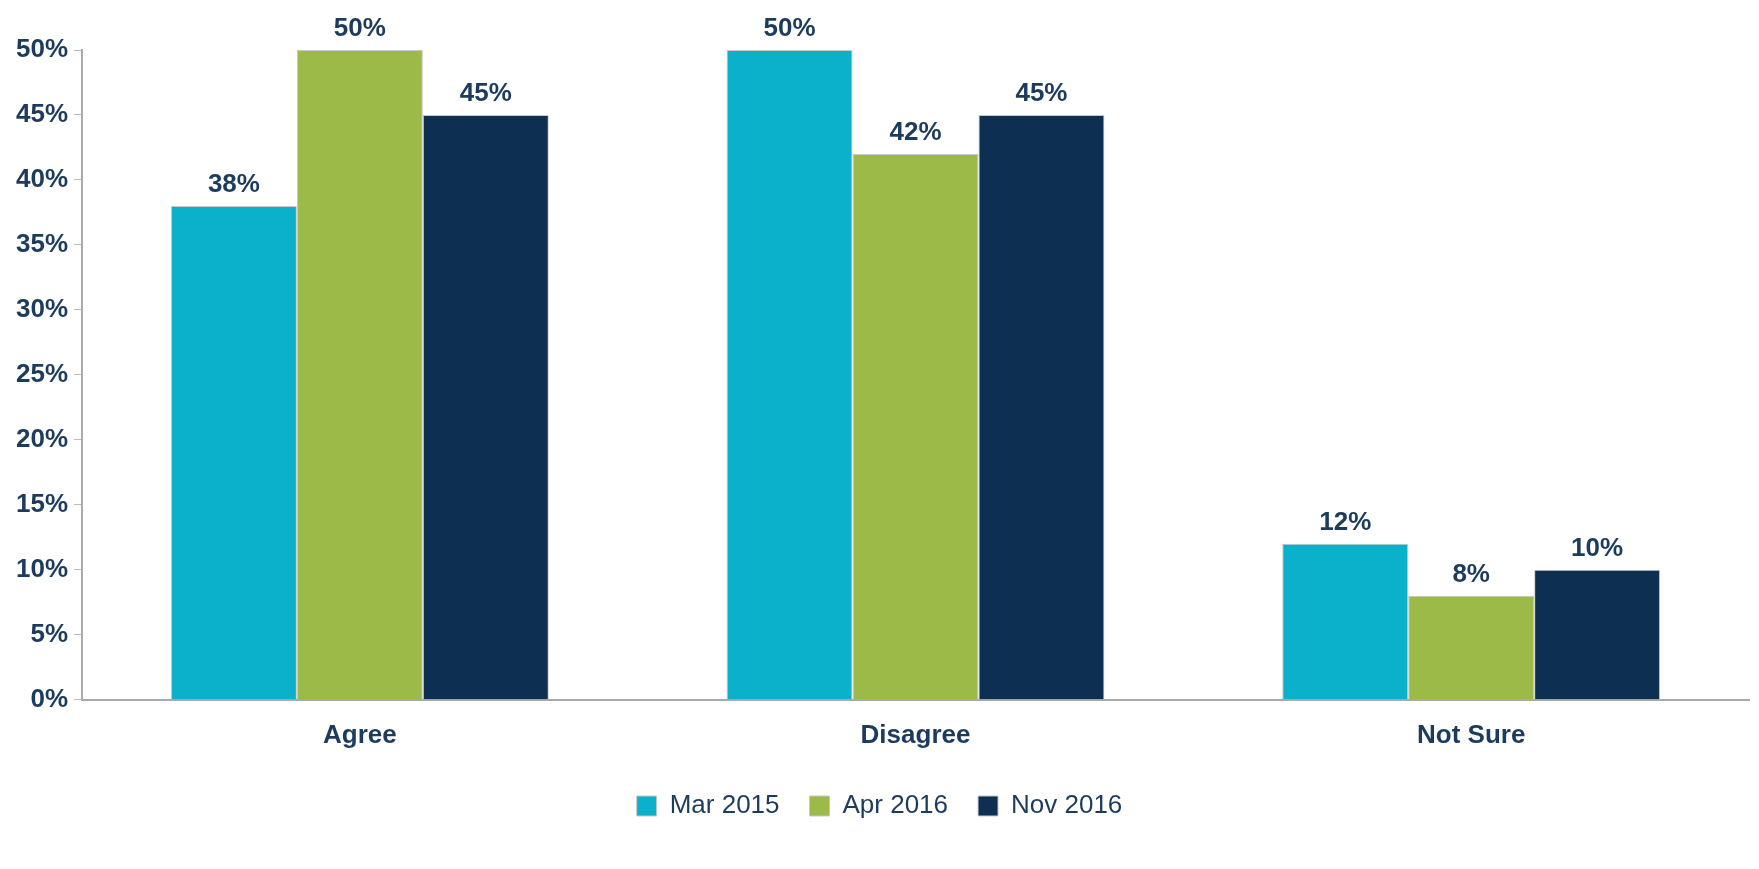 The image size is (1759, 869). Describe the element at coordinates (42, 373) in the screenshot. I see `y-tick-label: 25%` at that location.